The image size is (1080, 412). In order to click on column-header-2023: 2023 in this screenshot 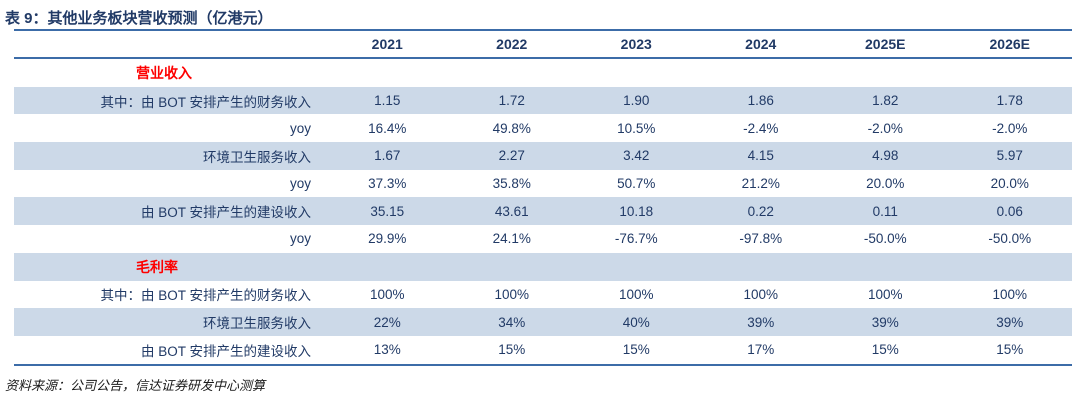, I will do `click(636, 44)`.